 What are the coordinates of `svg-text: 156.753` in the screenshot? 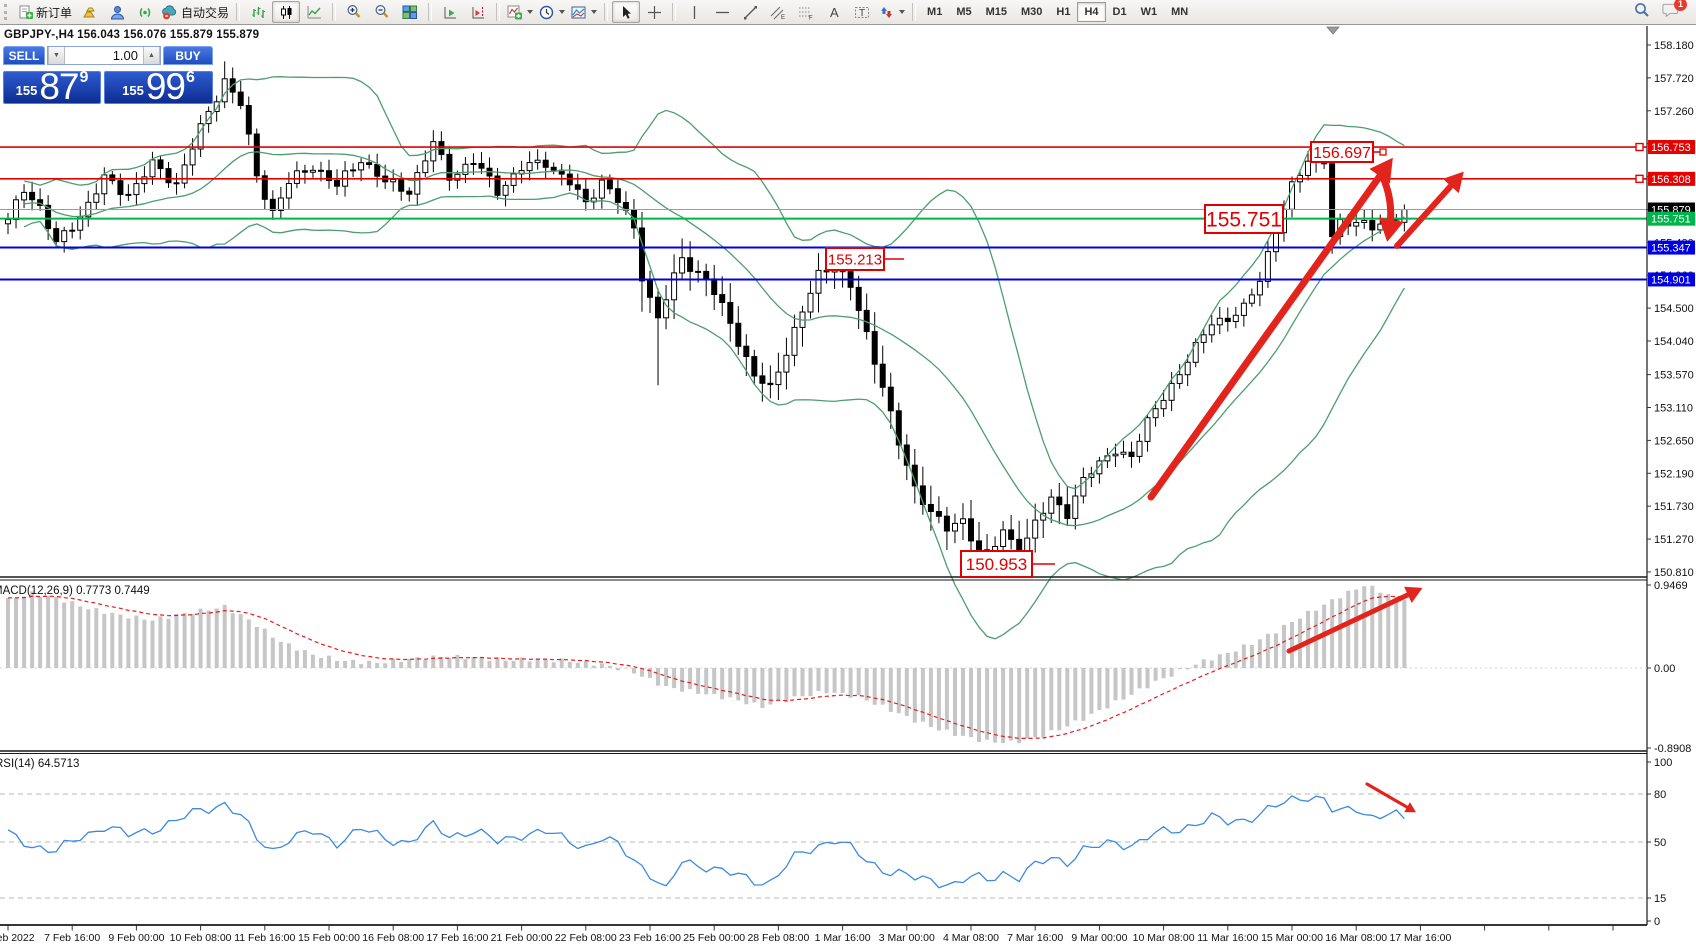 It's located at (1671, 148).